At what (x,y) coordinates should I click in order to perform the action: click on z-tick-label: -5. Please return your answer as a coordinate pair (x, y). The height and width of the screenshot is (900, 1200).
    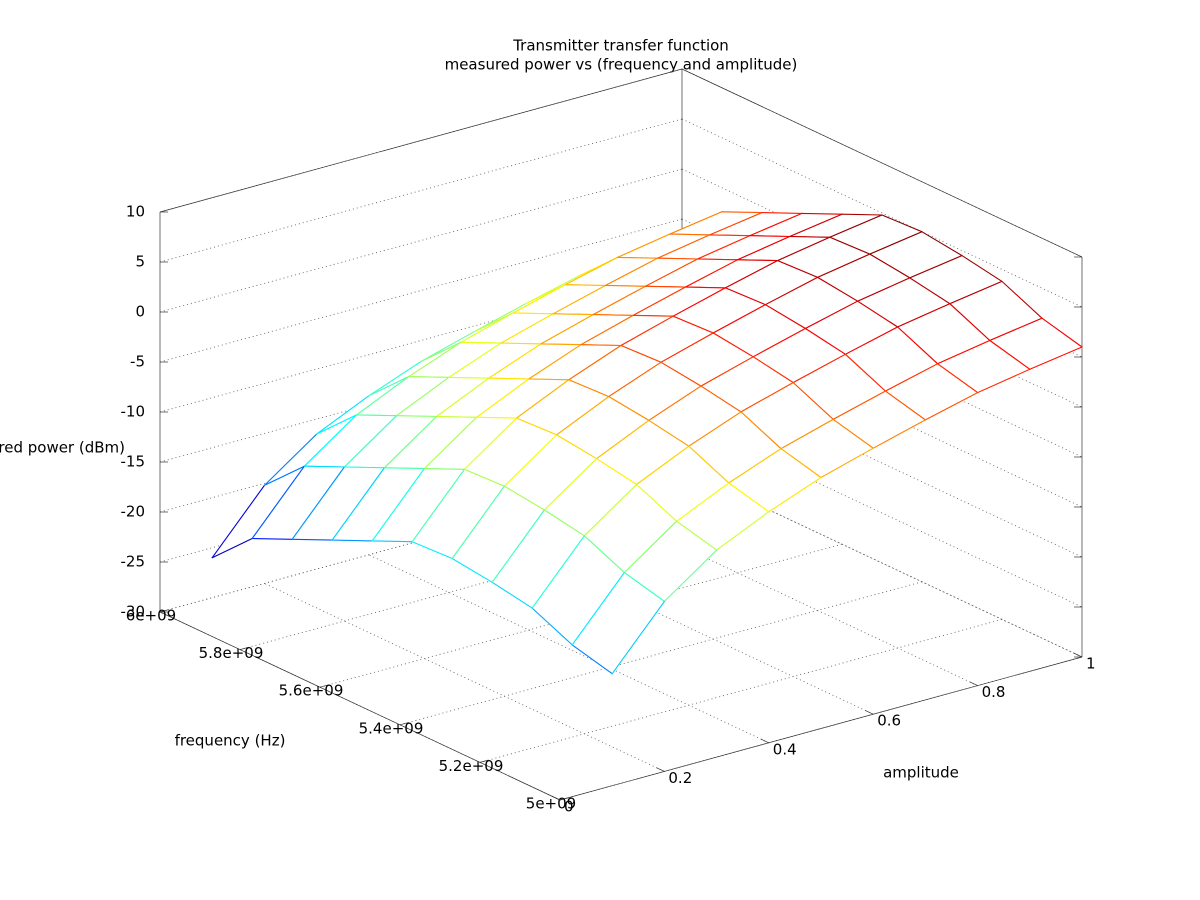
    Looking at the image, I should click on (137, 362).